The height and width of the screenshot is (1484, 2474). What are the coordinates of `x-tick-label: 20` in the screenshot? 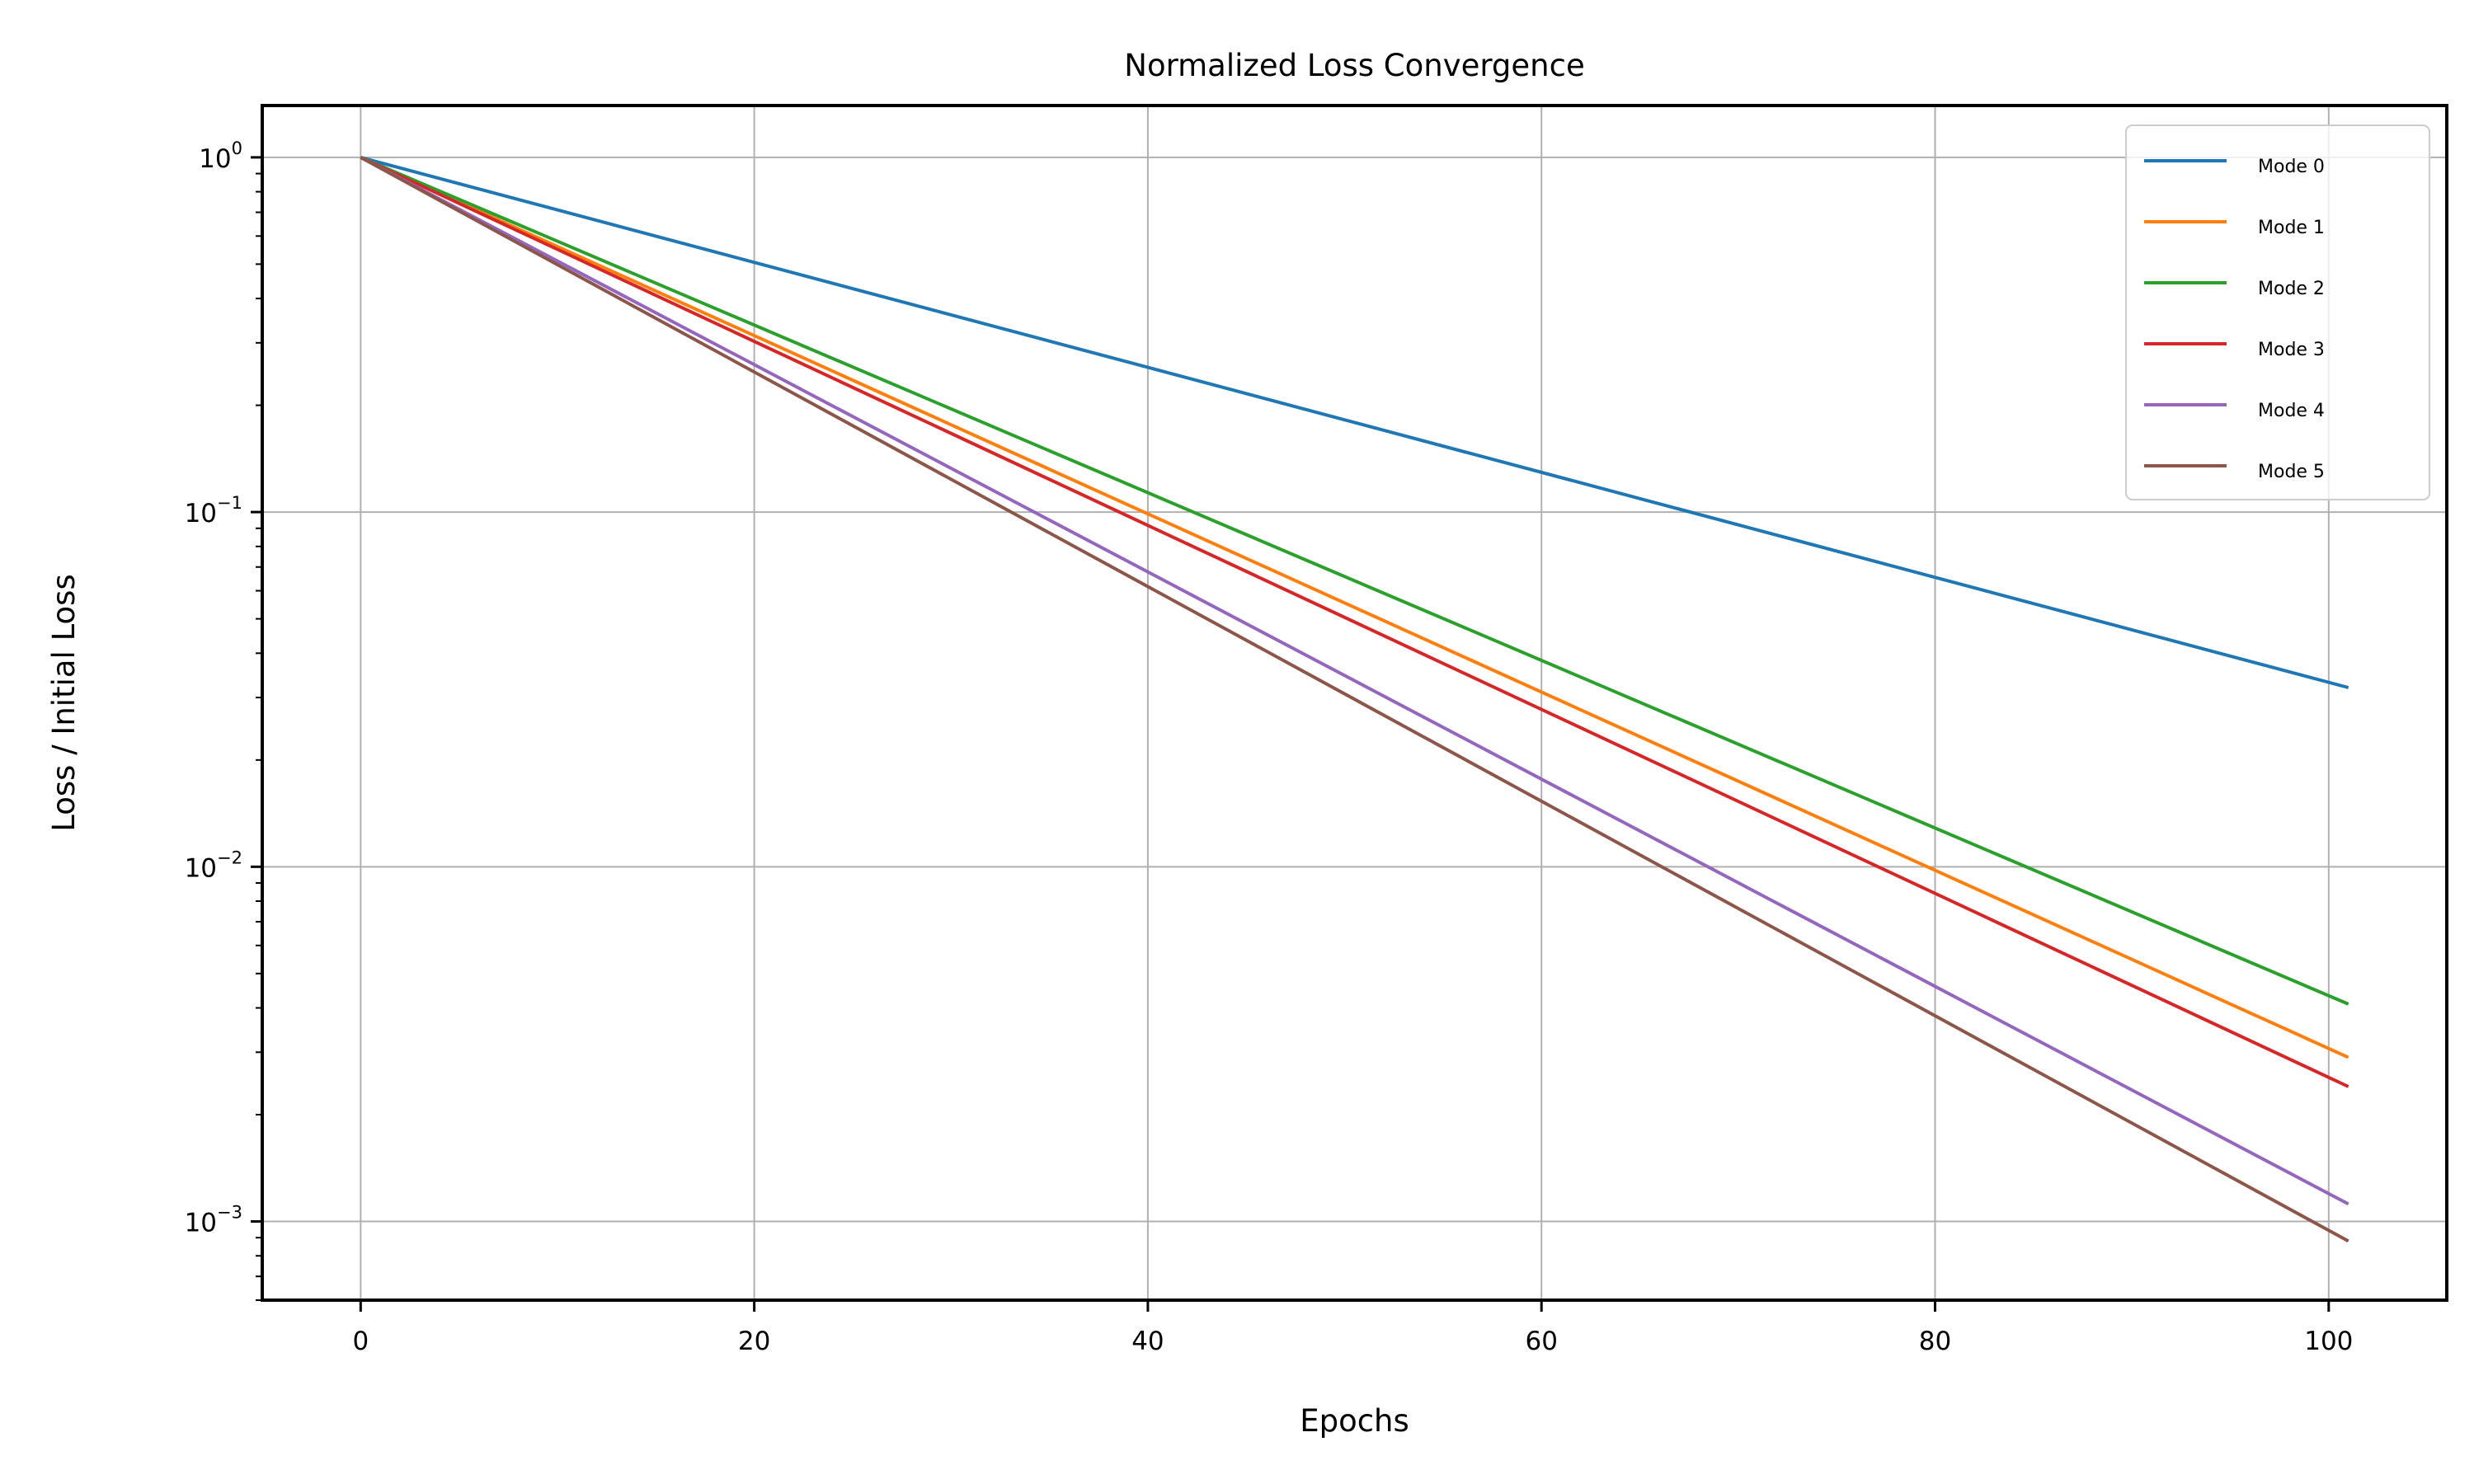 It's located at (754, 1341).